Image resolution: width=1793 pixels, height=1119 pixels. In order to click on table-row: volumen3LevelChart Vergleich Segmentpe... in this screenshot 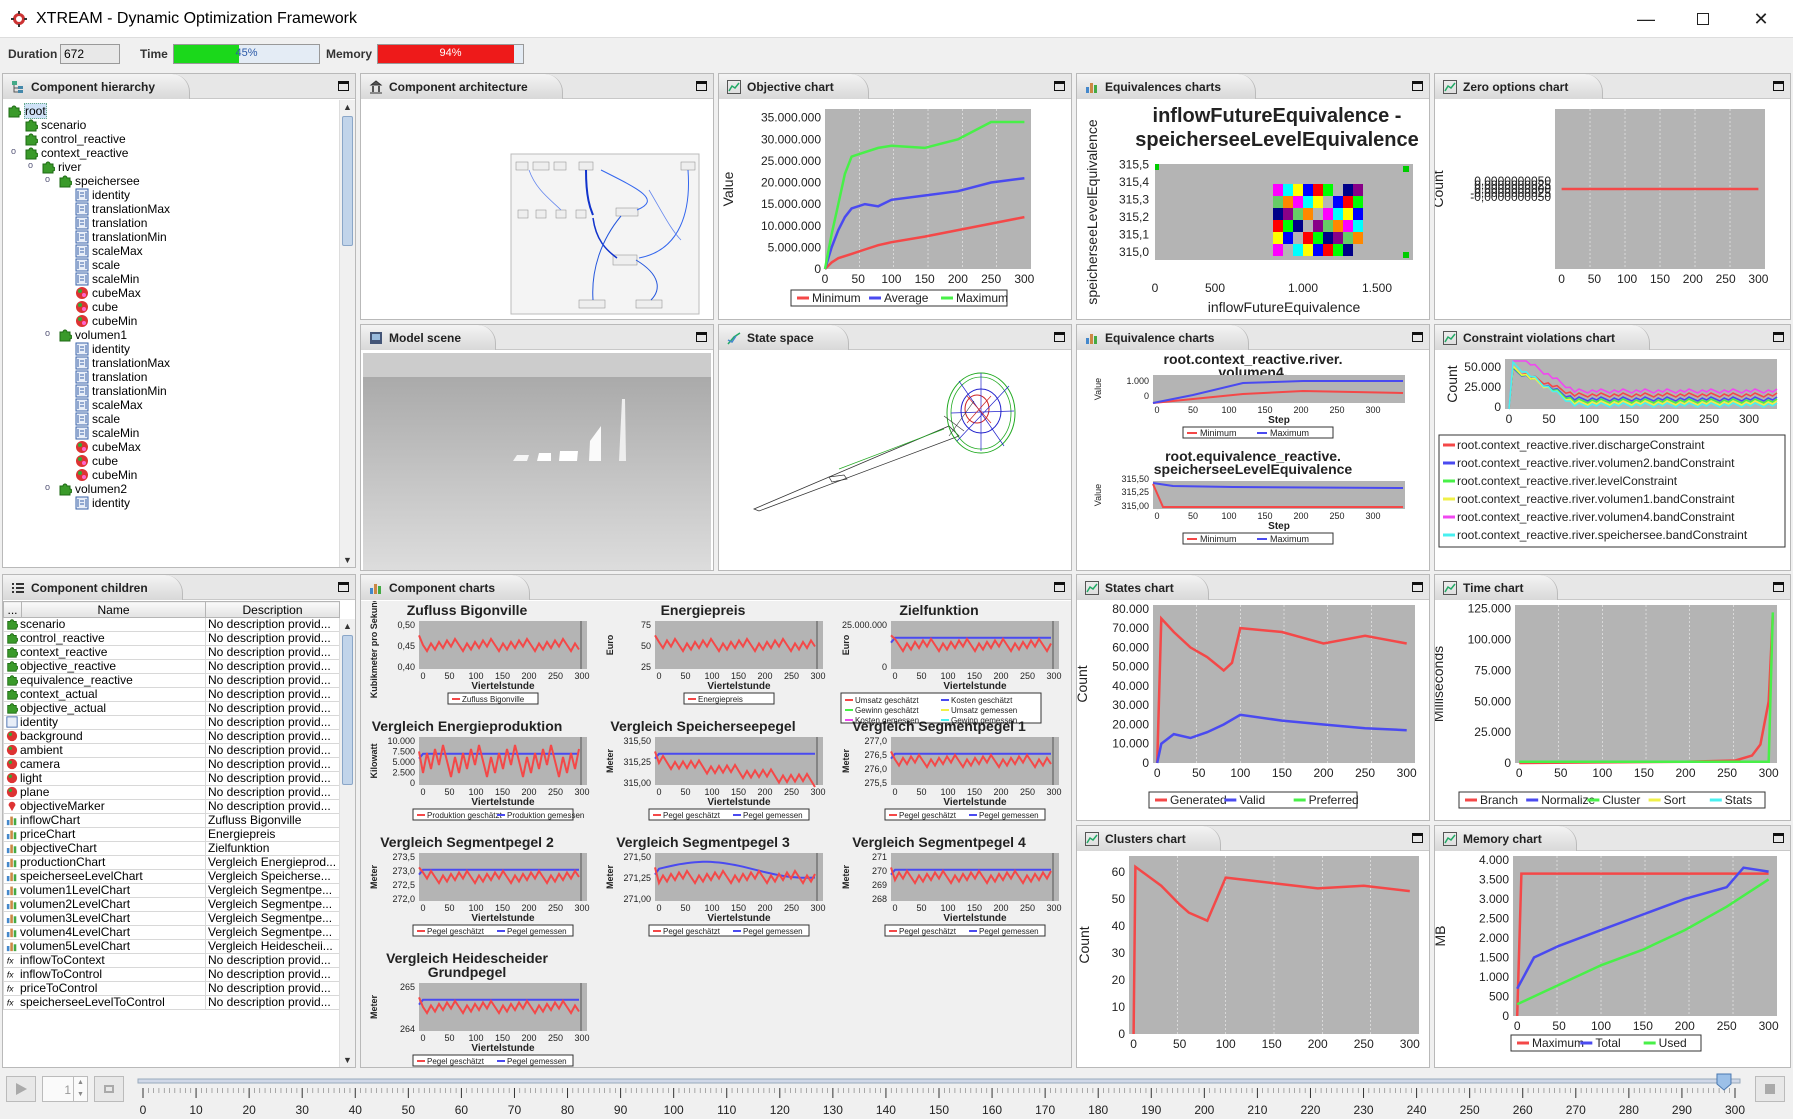, I will do `click(171, 918)`.